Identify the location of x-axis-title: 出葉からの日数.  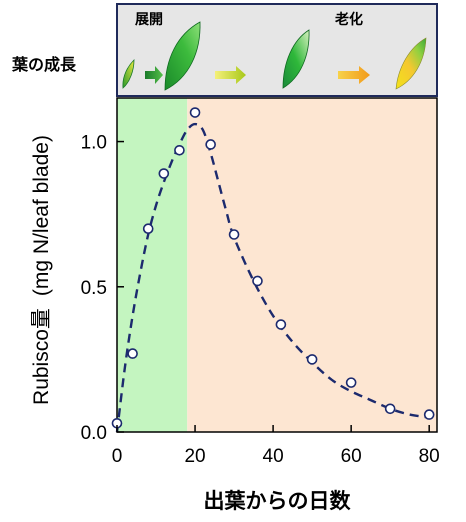
(278, 501).